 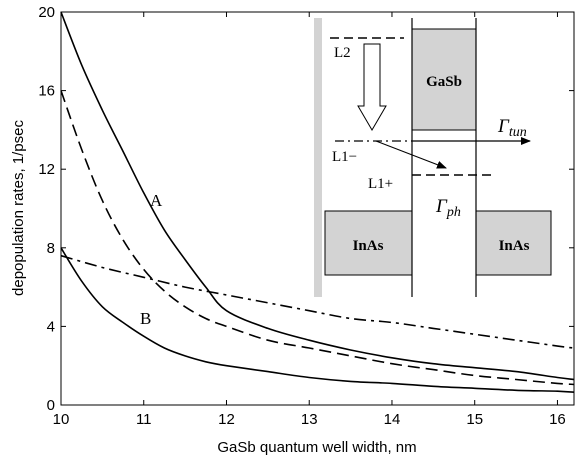 I want to click on gamma-ph-label: Γph, so click(x=448, y=208).